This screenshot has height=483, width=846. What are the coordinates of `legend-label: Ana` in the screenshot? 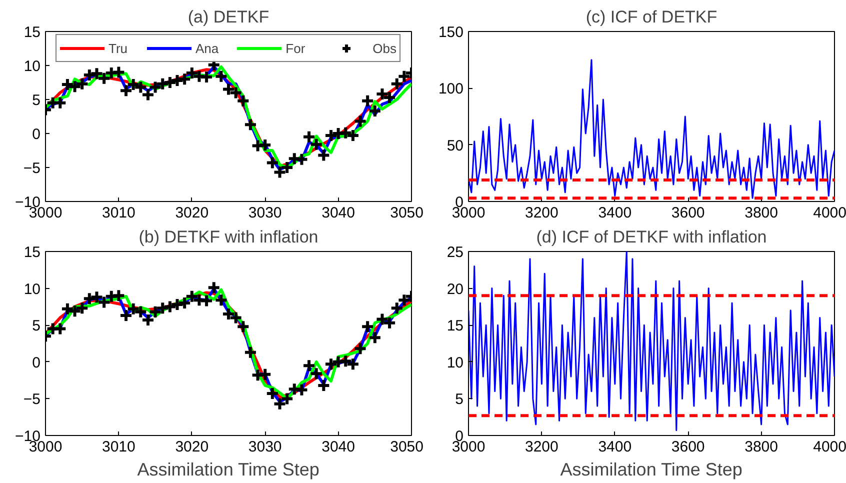 It's located at (207, 48).